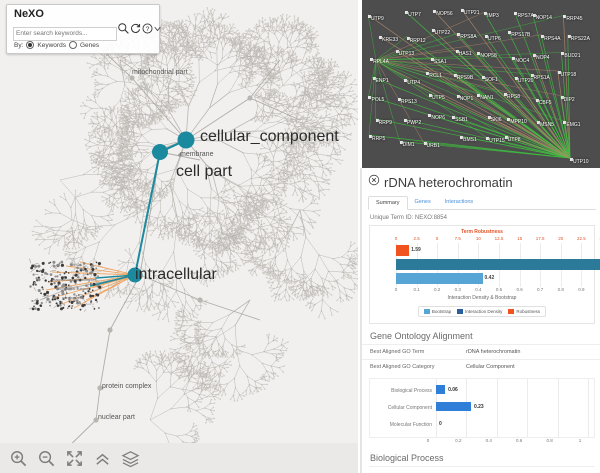 Image resolution: width=600 pixels, height=473 pixels. I want to click on gene-node-label: NOP1, so click(466, 99).